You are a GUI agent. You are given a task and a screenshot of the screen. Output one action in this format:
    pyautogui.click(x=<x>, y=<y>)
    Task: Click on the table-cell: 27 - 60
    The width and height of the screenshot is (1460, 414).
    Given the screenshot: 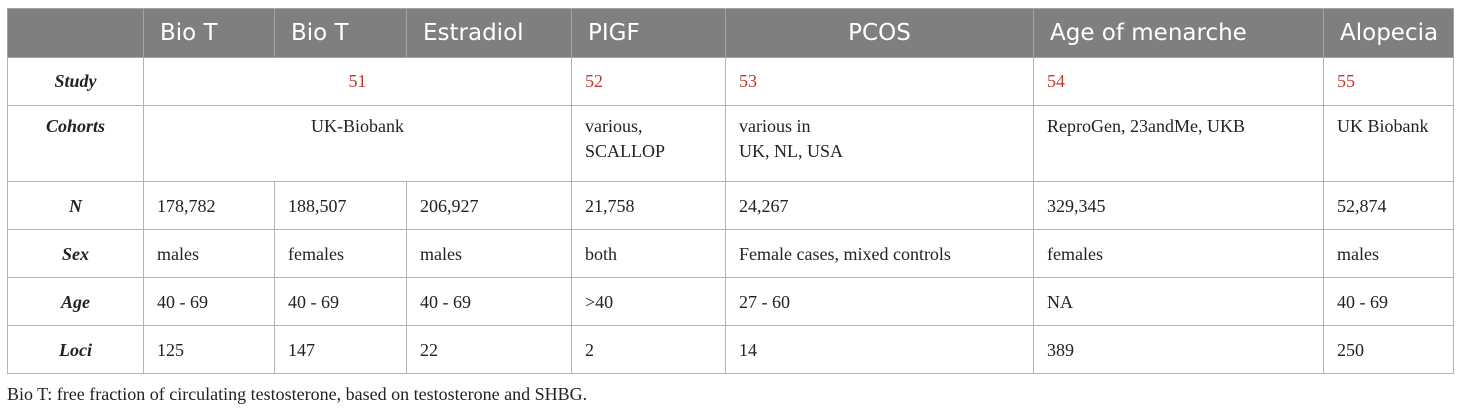 What is the action you would take?
    pyautogui.click(x=879, y=301)
    